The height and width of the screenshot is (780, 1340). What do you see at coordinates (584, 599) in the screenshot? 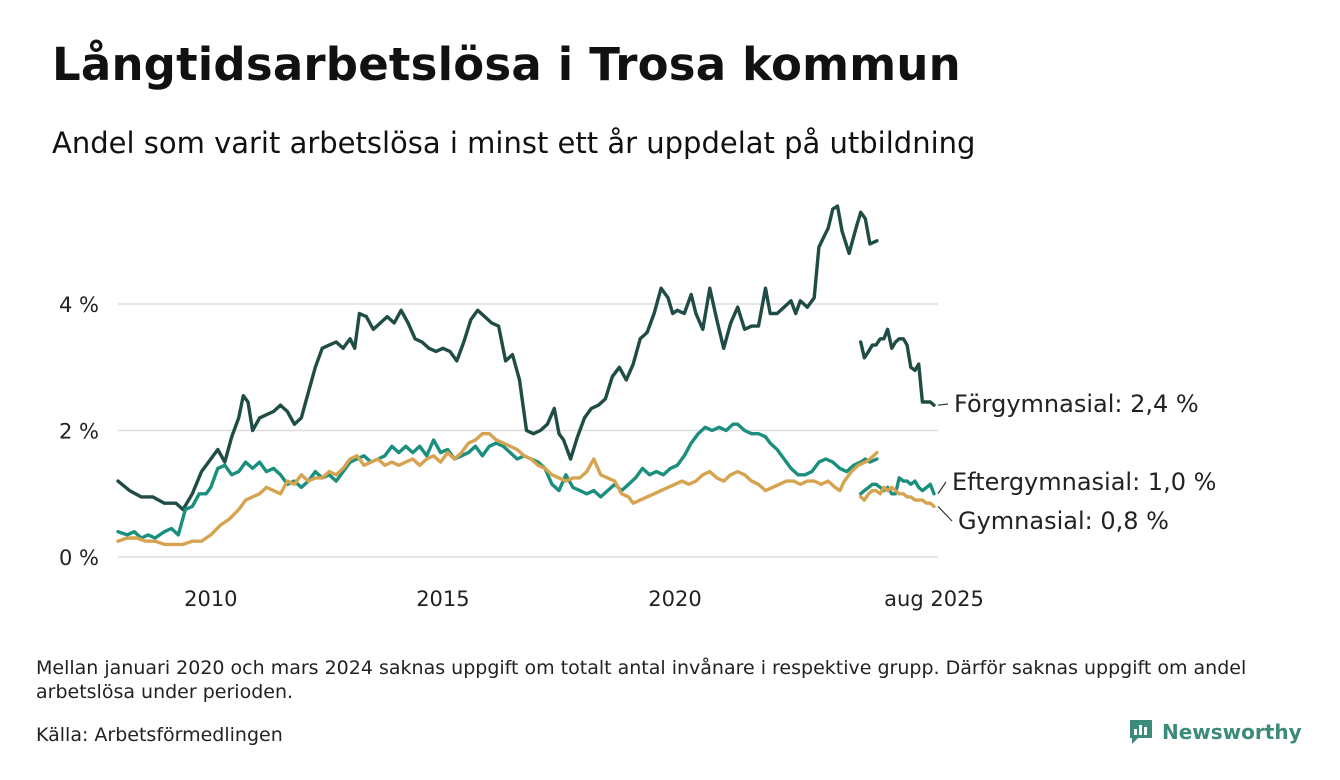
I see `x-axis-ticks: 2010 2015 2020 aug 2025` at bounding box center [584, 599].